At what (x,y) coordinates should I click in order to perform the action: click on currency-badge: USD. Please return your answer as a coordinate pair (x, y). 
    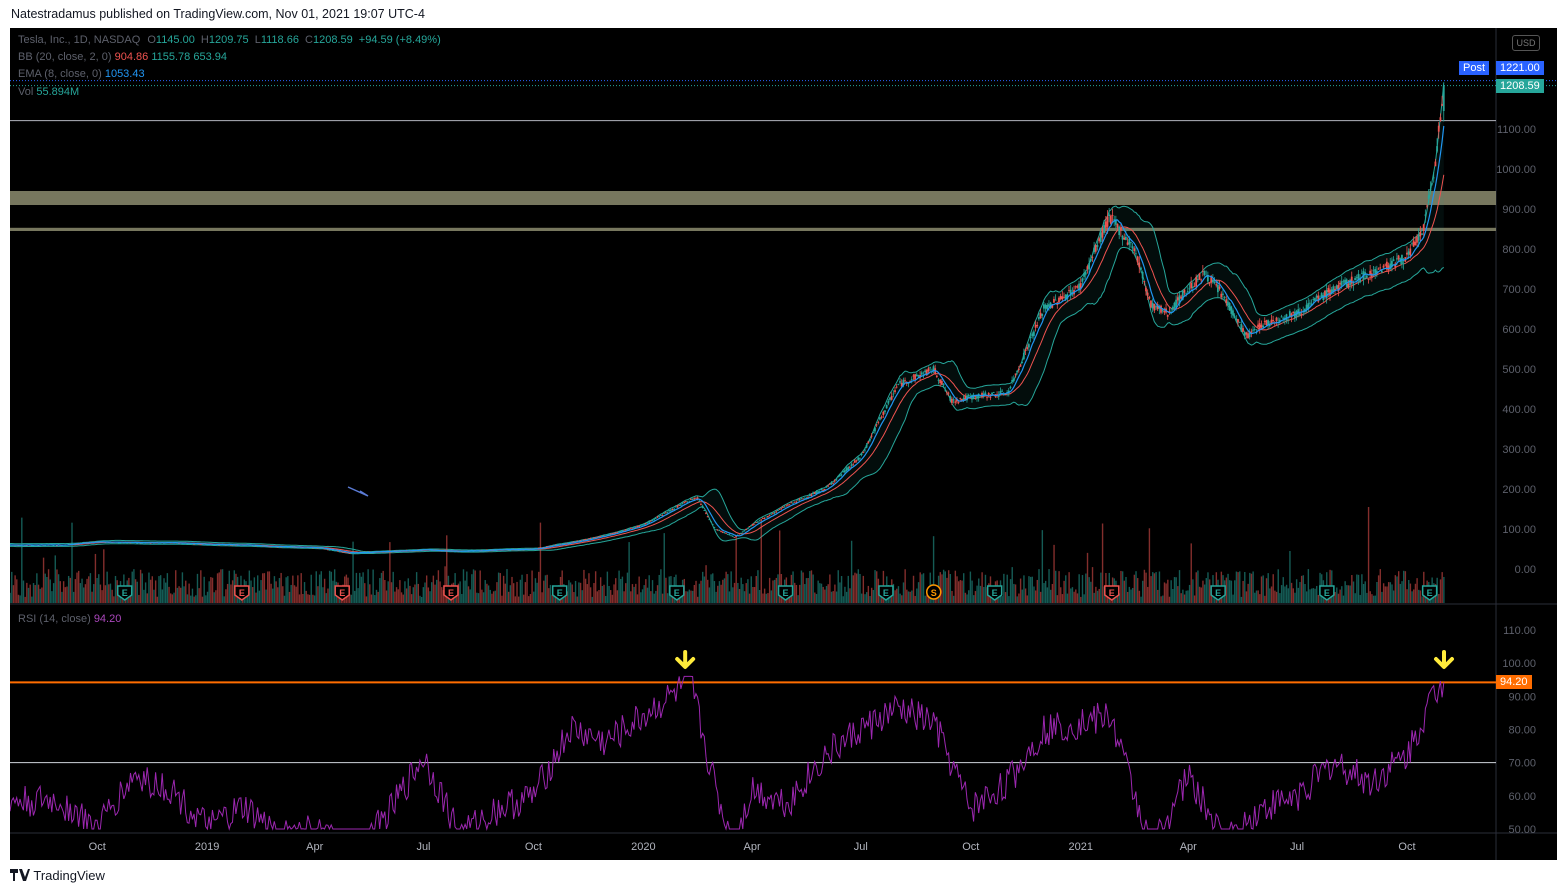
    Looking at the image, I should click on (1526, 43).